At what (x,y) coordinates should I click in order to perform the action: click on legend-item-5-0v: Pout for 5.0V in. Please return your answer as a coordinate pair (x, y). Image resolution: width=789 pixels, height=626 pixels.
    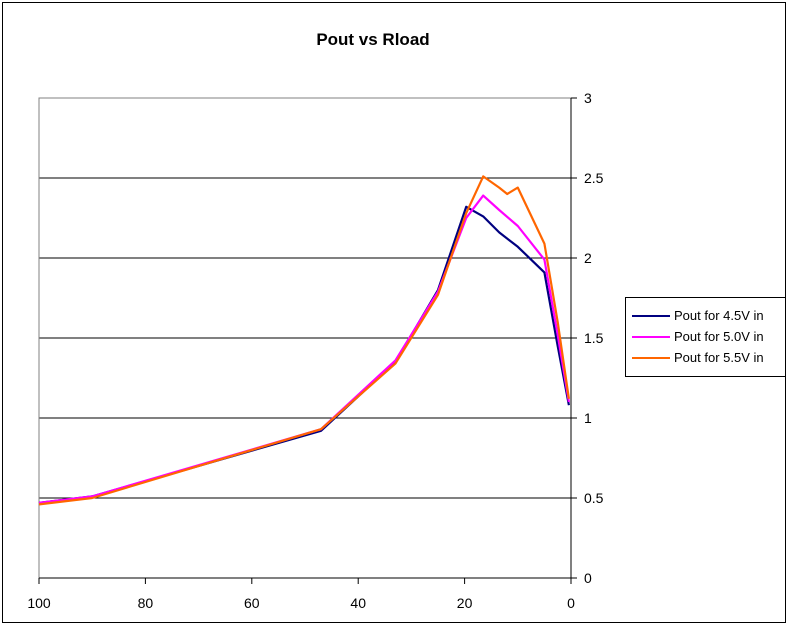
    Looking at the image, I should click on (705, 337).